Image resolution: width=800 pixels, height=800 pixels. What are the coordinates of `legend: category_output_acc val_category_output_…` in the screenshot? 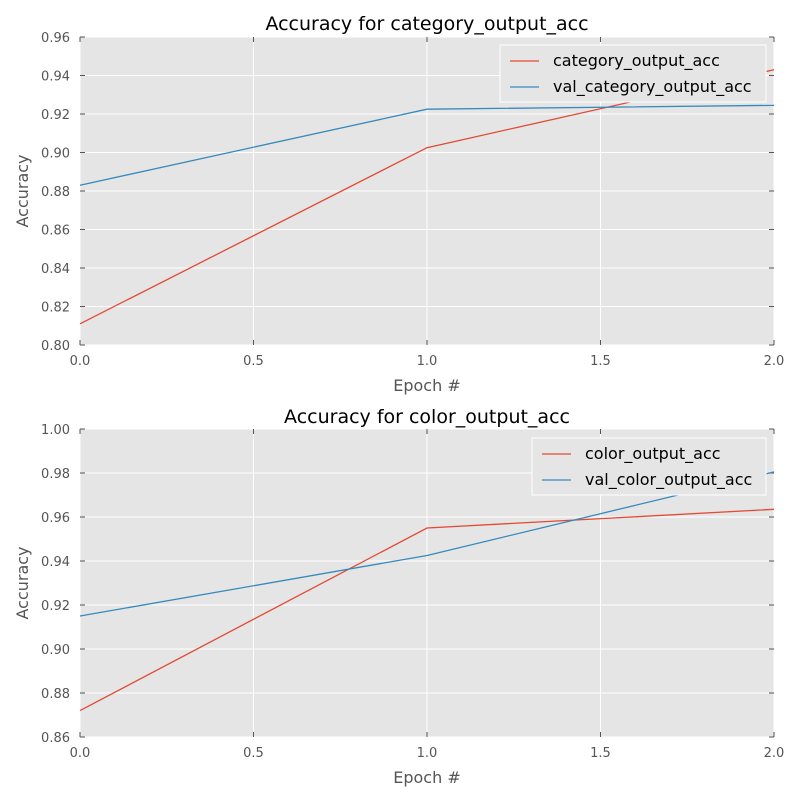 It's located at (633, 73).